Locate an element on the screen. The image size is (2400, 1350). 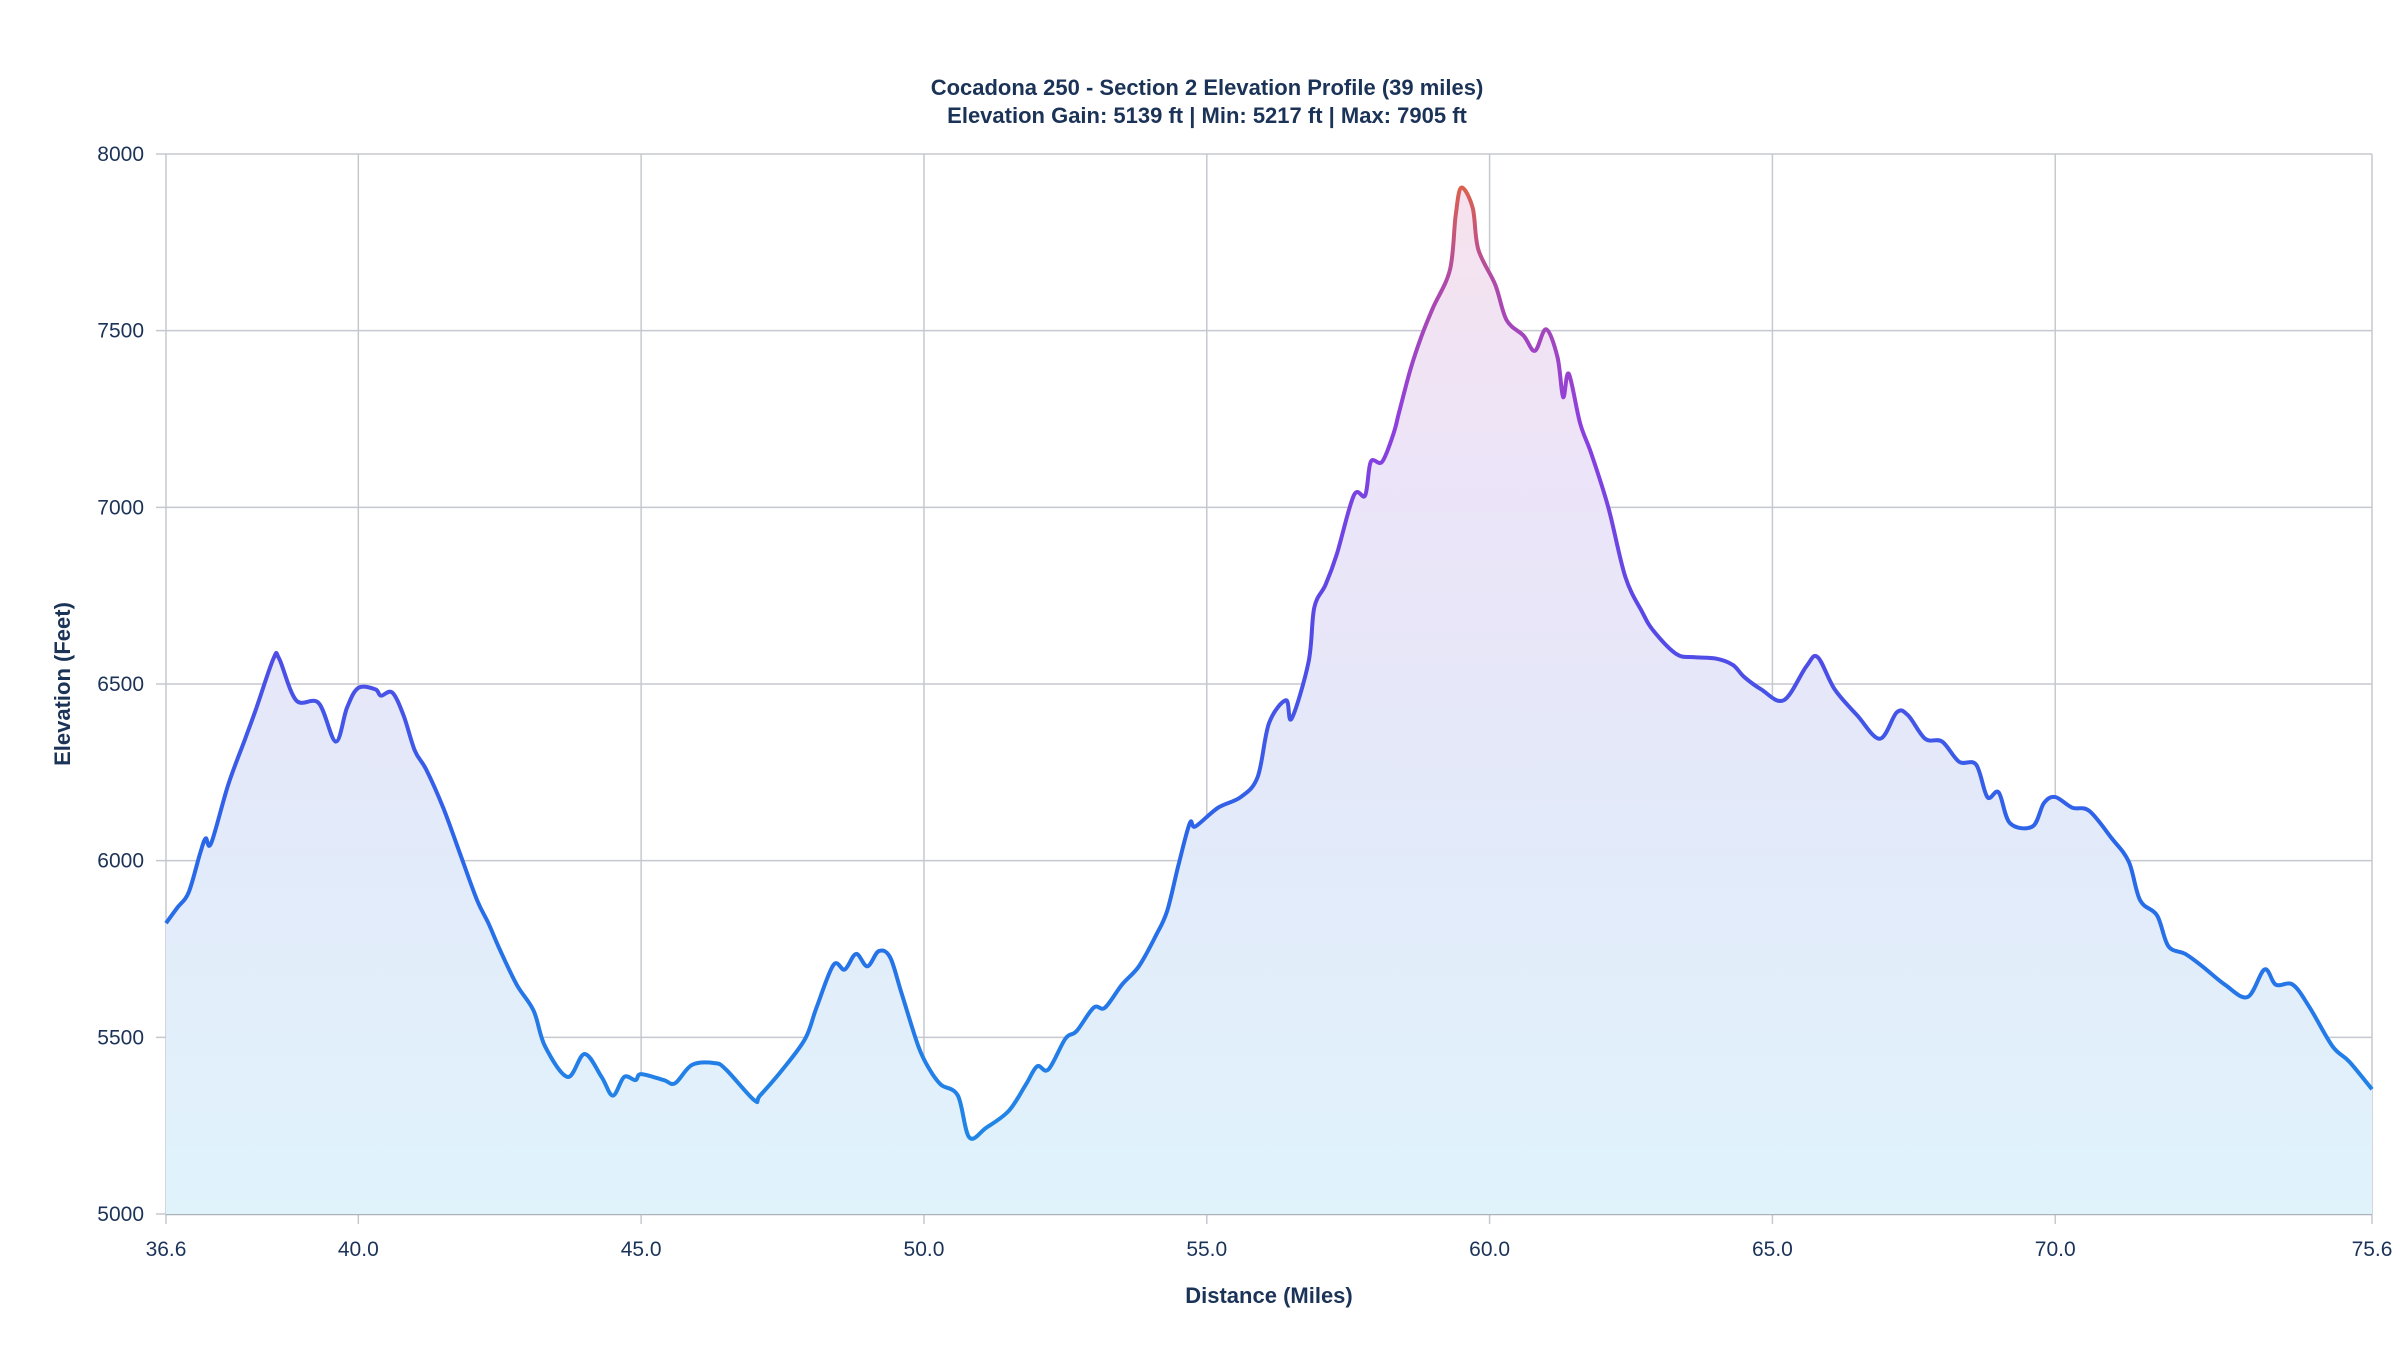
x-tick-label: 50.0 is located at coordinates (924, 1249).